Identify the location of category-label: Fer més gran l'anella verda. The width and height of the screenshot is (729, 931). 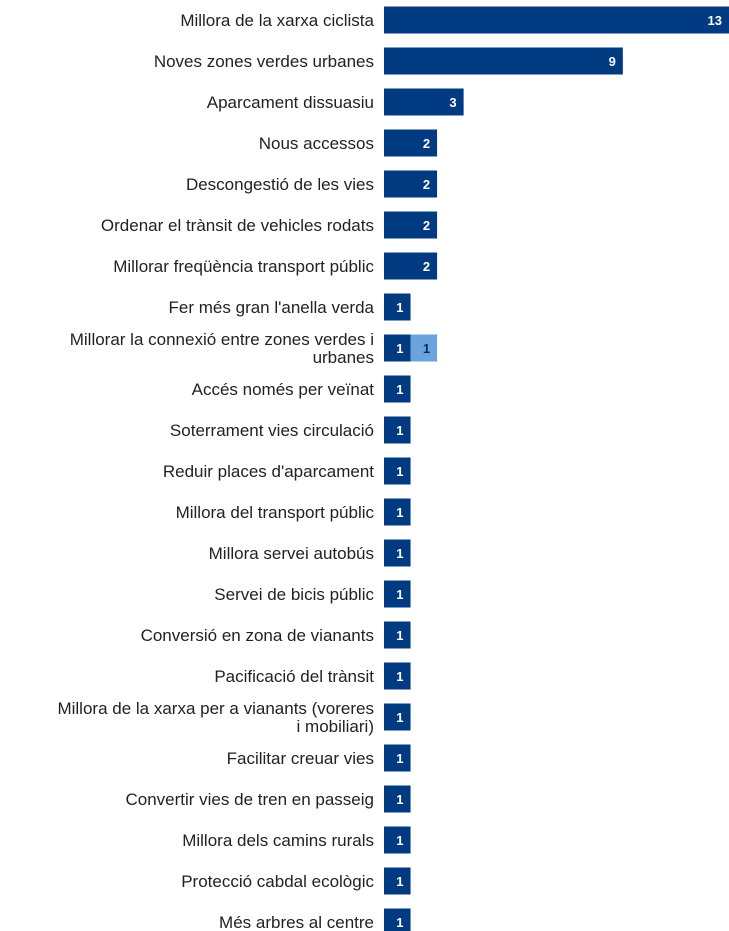
(272, 307).